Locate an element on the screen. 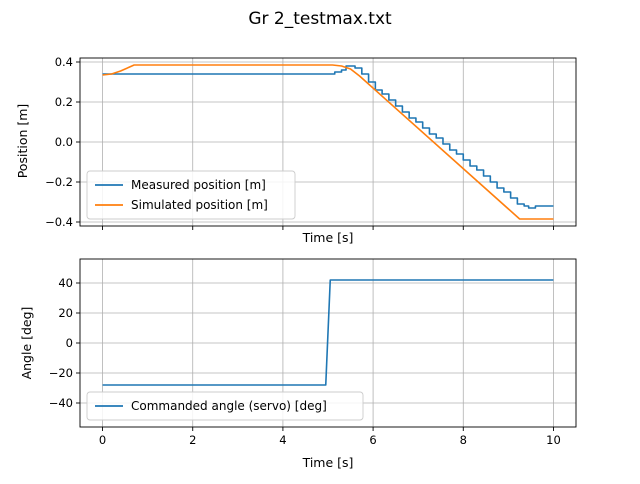 This screenshot has height=484, width=640. position-y-tick-label: −0.2 is located at coordinates (59, 182).